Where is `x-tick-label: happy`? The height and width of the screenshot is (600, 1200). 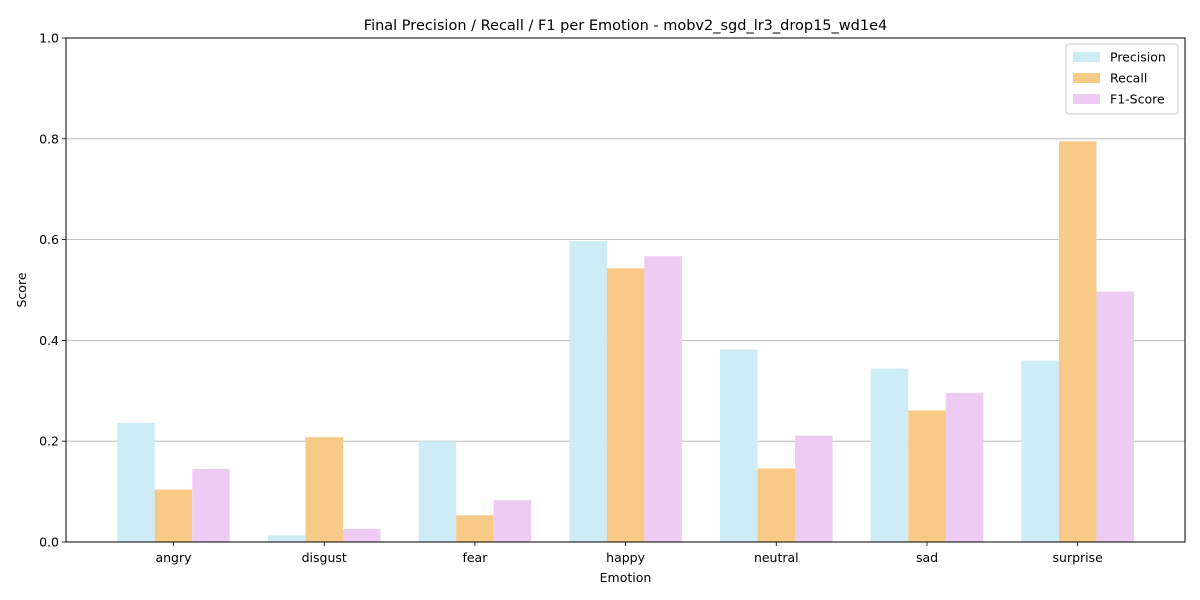
x-tick-label: happy is located at coordinates (625, 557).